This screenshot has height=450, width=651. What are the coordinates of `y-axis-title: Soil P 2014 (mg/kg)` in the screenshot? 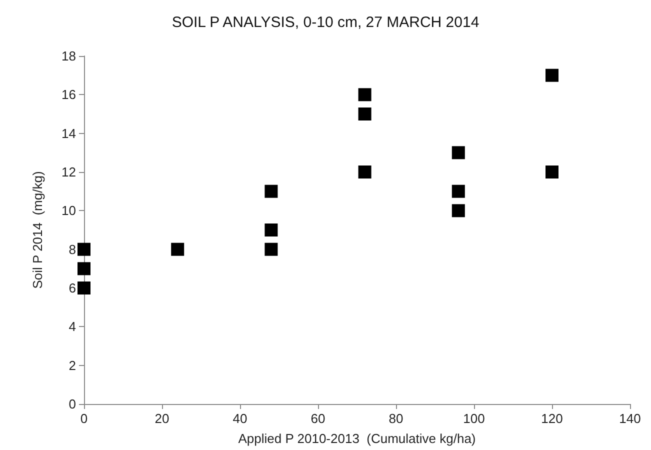 It's located at (37, 230).